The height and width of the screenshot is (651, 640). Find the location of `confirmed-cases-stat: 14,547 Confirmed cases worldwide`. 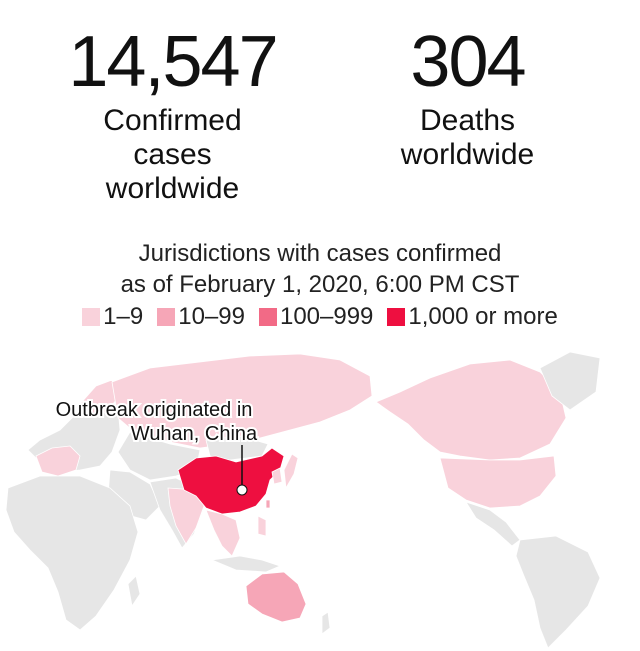

confirmed-cases-stat: 14,547 Confirmed cases worldwide is located at coordinates (172, 114).